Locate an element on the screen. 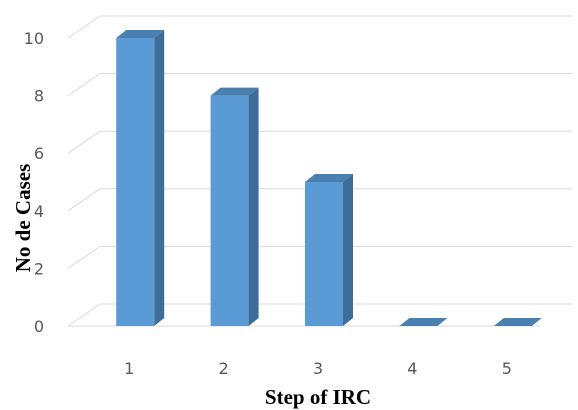 This screenshot has height=410, width=578. x-tick-label: 1 is located at coordinates (129, 368).